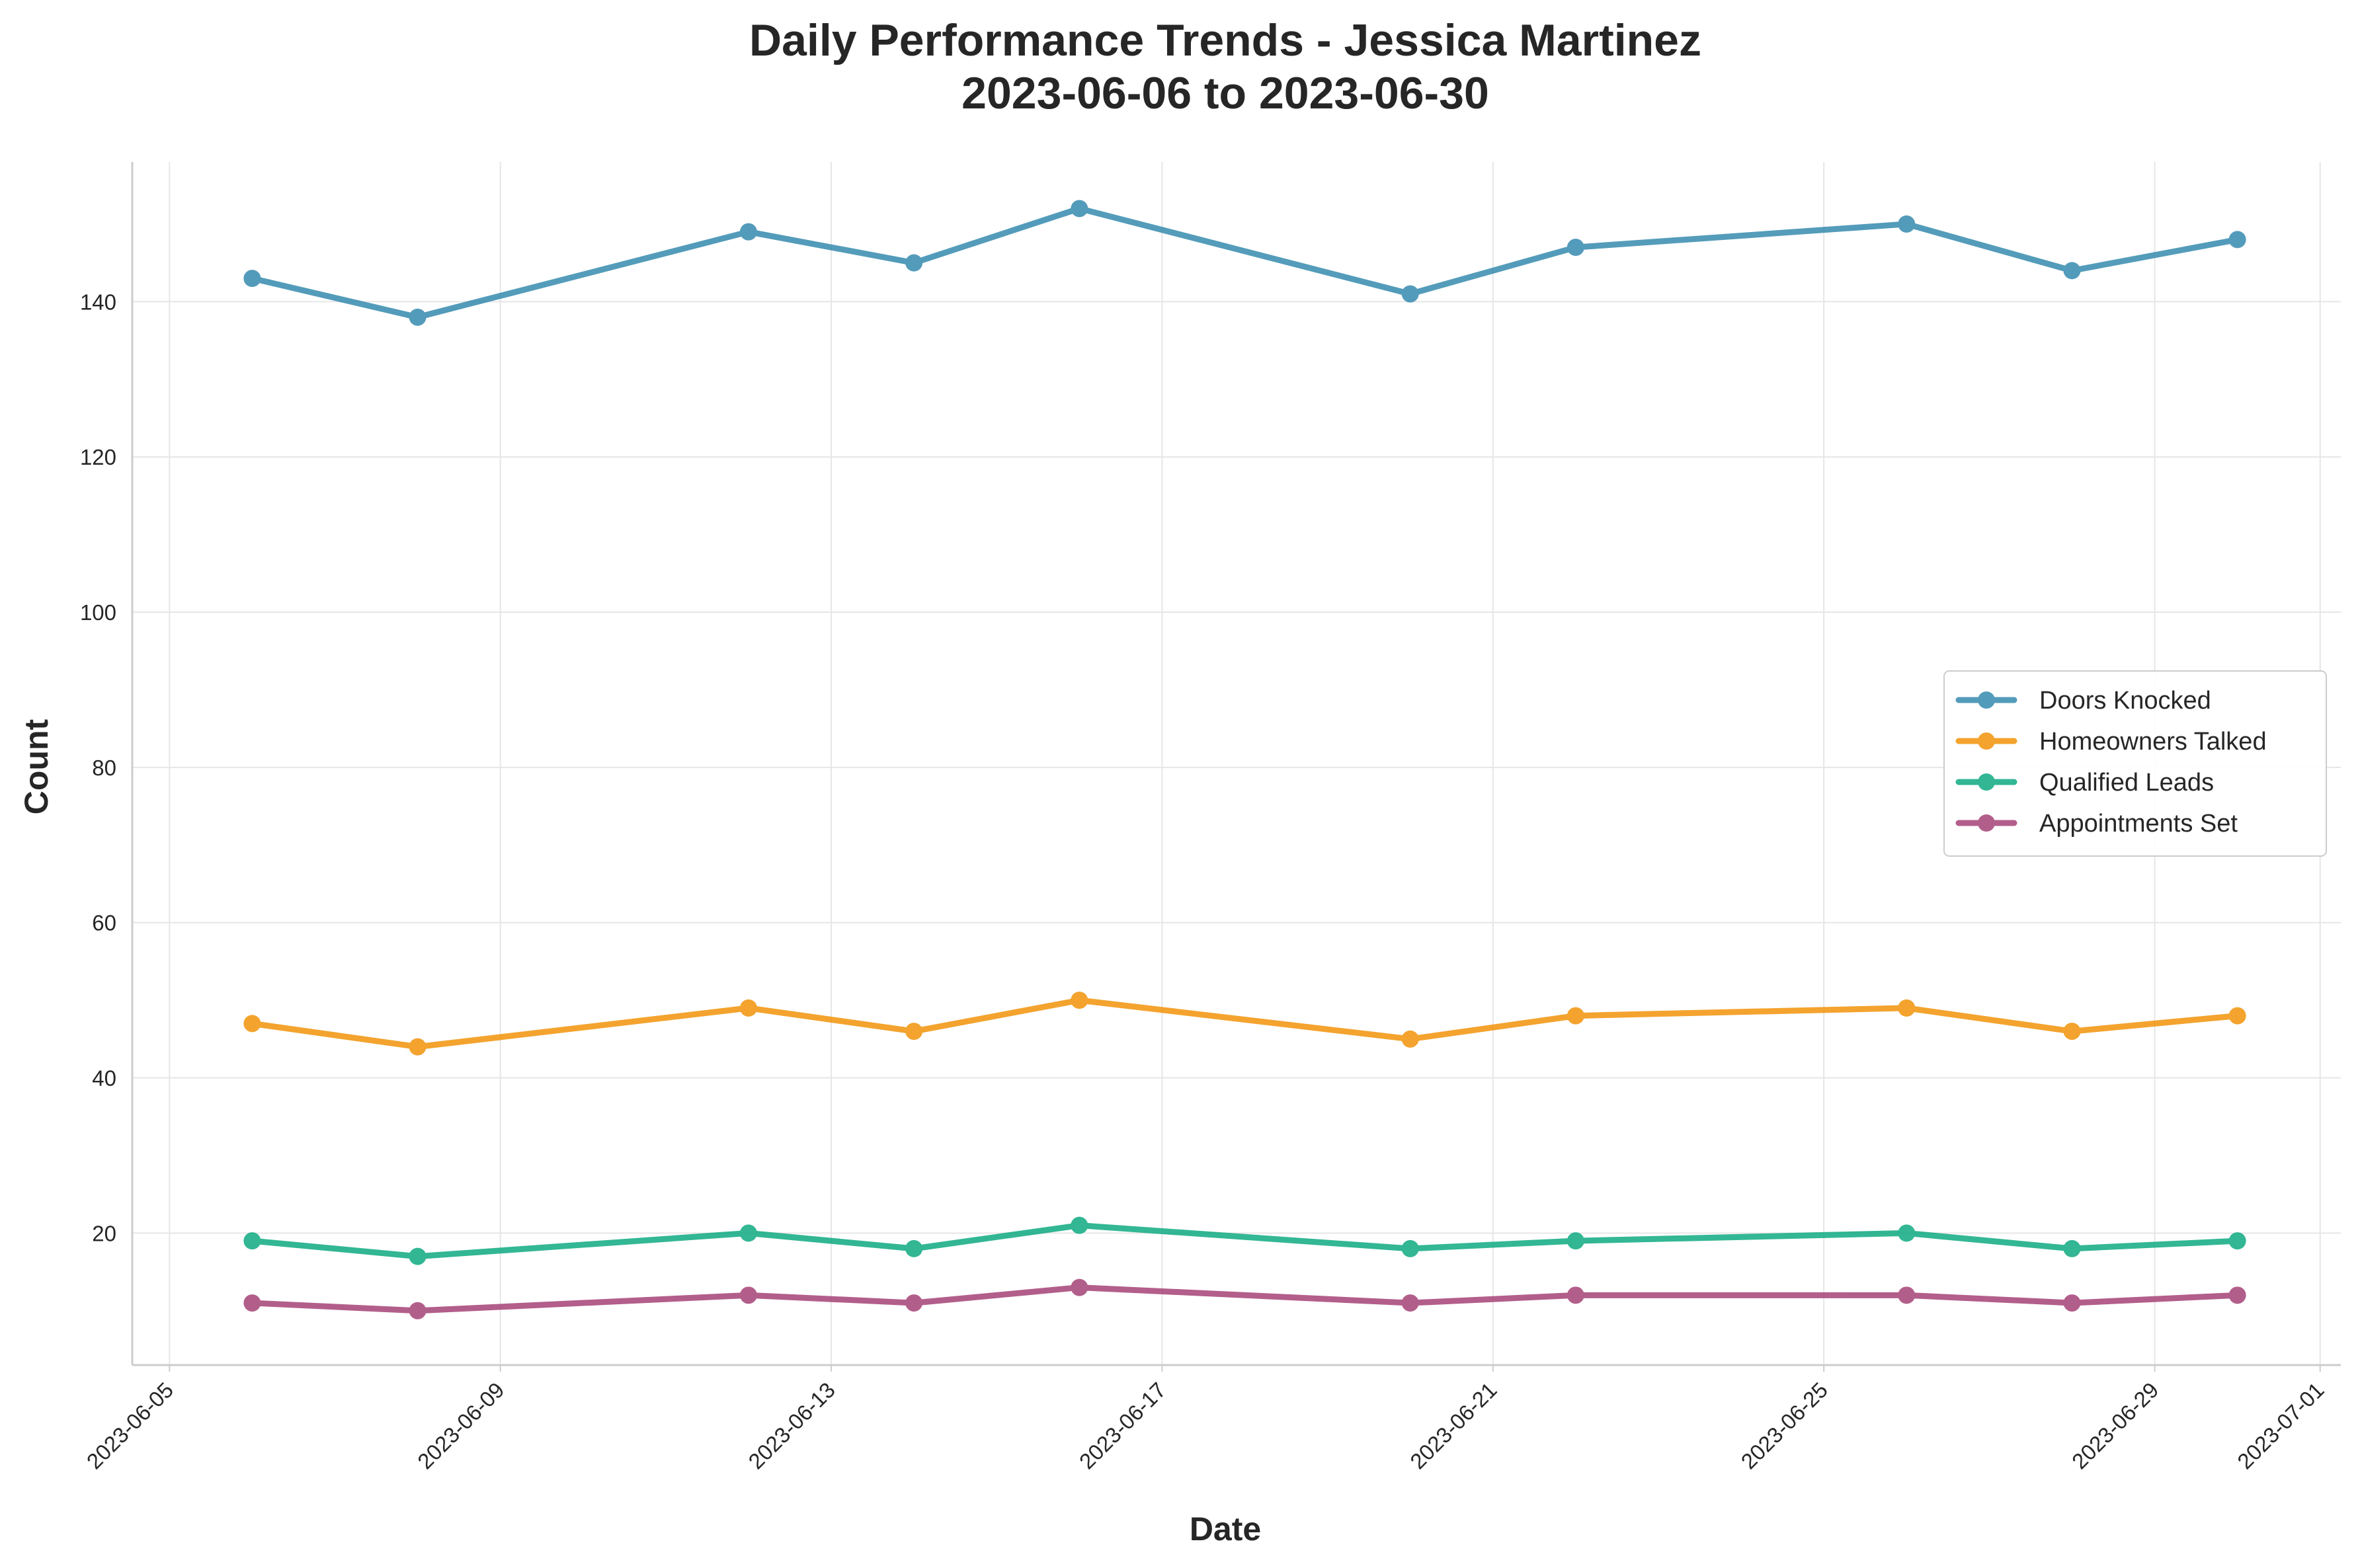  Describe the element at coordinates (1123, 1426) in the screenshot. I see `x-tick-label: 2023-06-17` at that location.